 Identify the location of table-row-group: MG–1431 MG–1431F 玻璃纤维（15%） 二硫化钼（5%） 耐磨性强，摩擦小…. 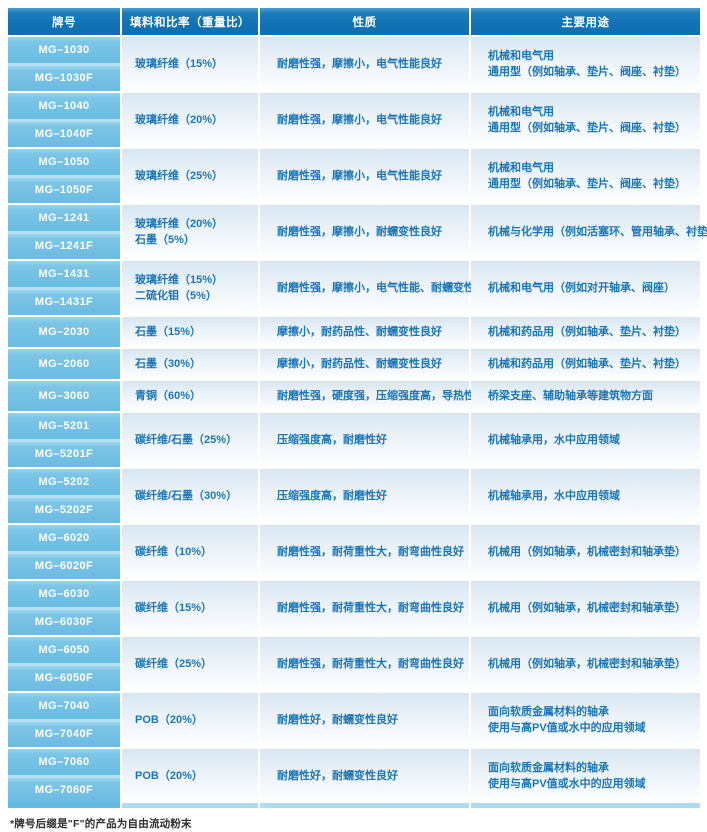
(354, 288).